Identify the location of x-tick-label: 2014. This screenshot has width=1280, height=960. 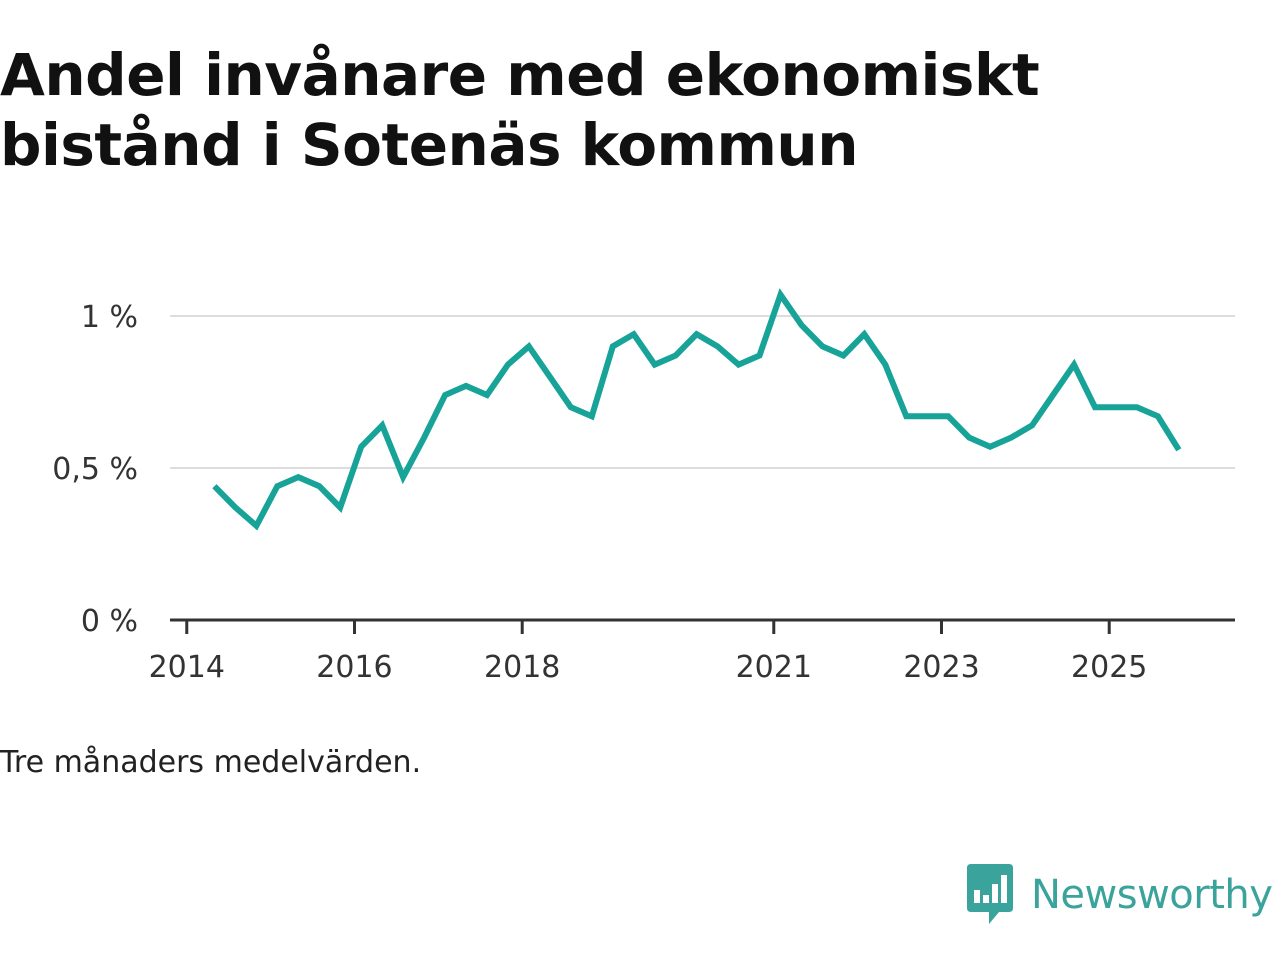
(187, 667).